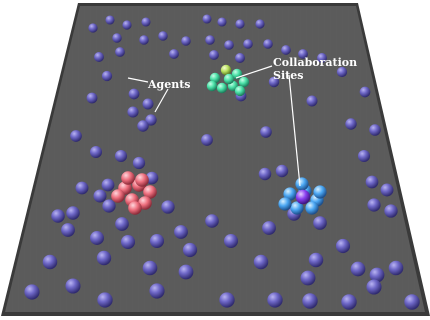 Image resolution: width=430 pixels, height=320 pixels. What do you see at coordinates (315, 62) in the screenshot?
I see `collaboration-sites-label-line1: Collaboration` at bounding box center [315, 62].